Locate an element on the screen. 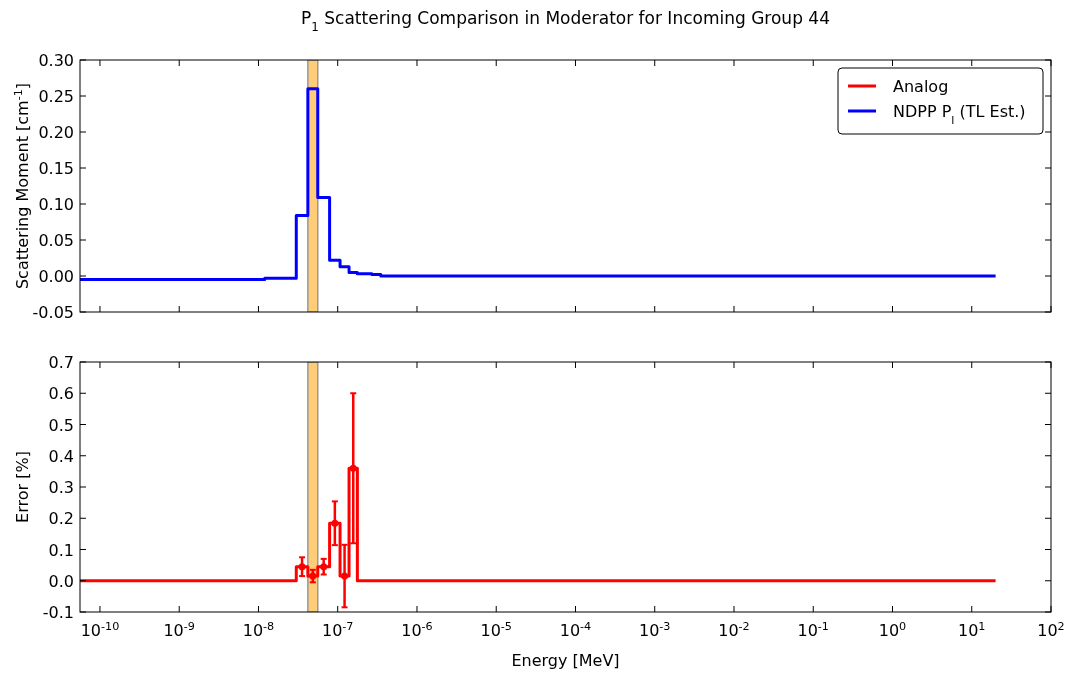  legend-label: NDPP P$_{l}$ (TL Est.) is located at coordinates (959, 114).